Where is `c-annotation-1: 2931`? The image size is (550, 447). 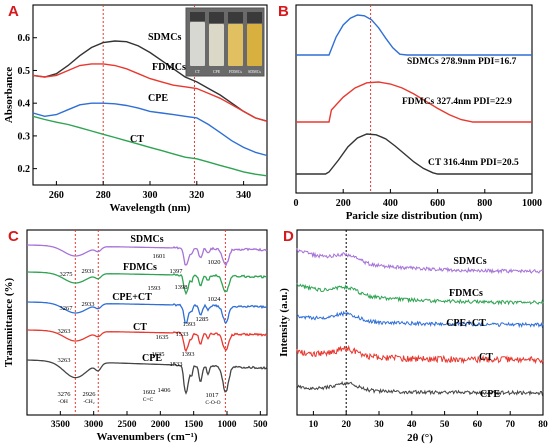 c-annotation-1: 2931 is located at coordinates (88, 271).